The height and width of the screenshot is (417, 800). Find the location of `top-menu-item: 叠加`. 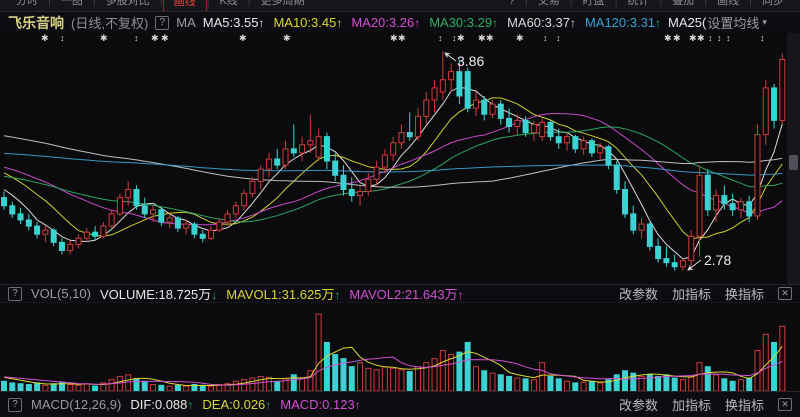

top-menu-item: 叠加 is located at coordinates (683, 3).